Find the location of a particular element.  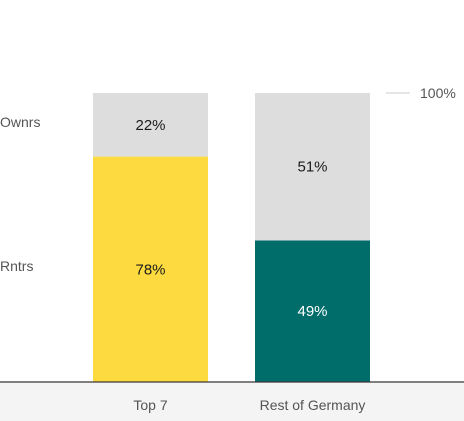

bar-segment-rest-of-germany-rntrs is located at coordinates (312, 311).